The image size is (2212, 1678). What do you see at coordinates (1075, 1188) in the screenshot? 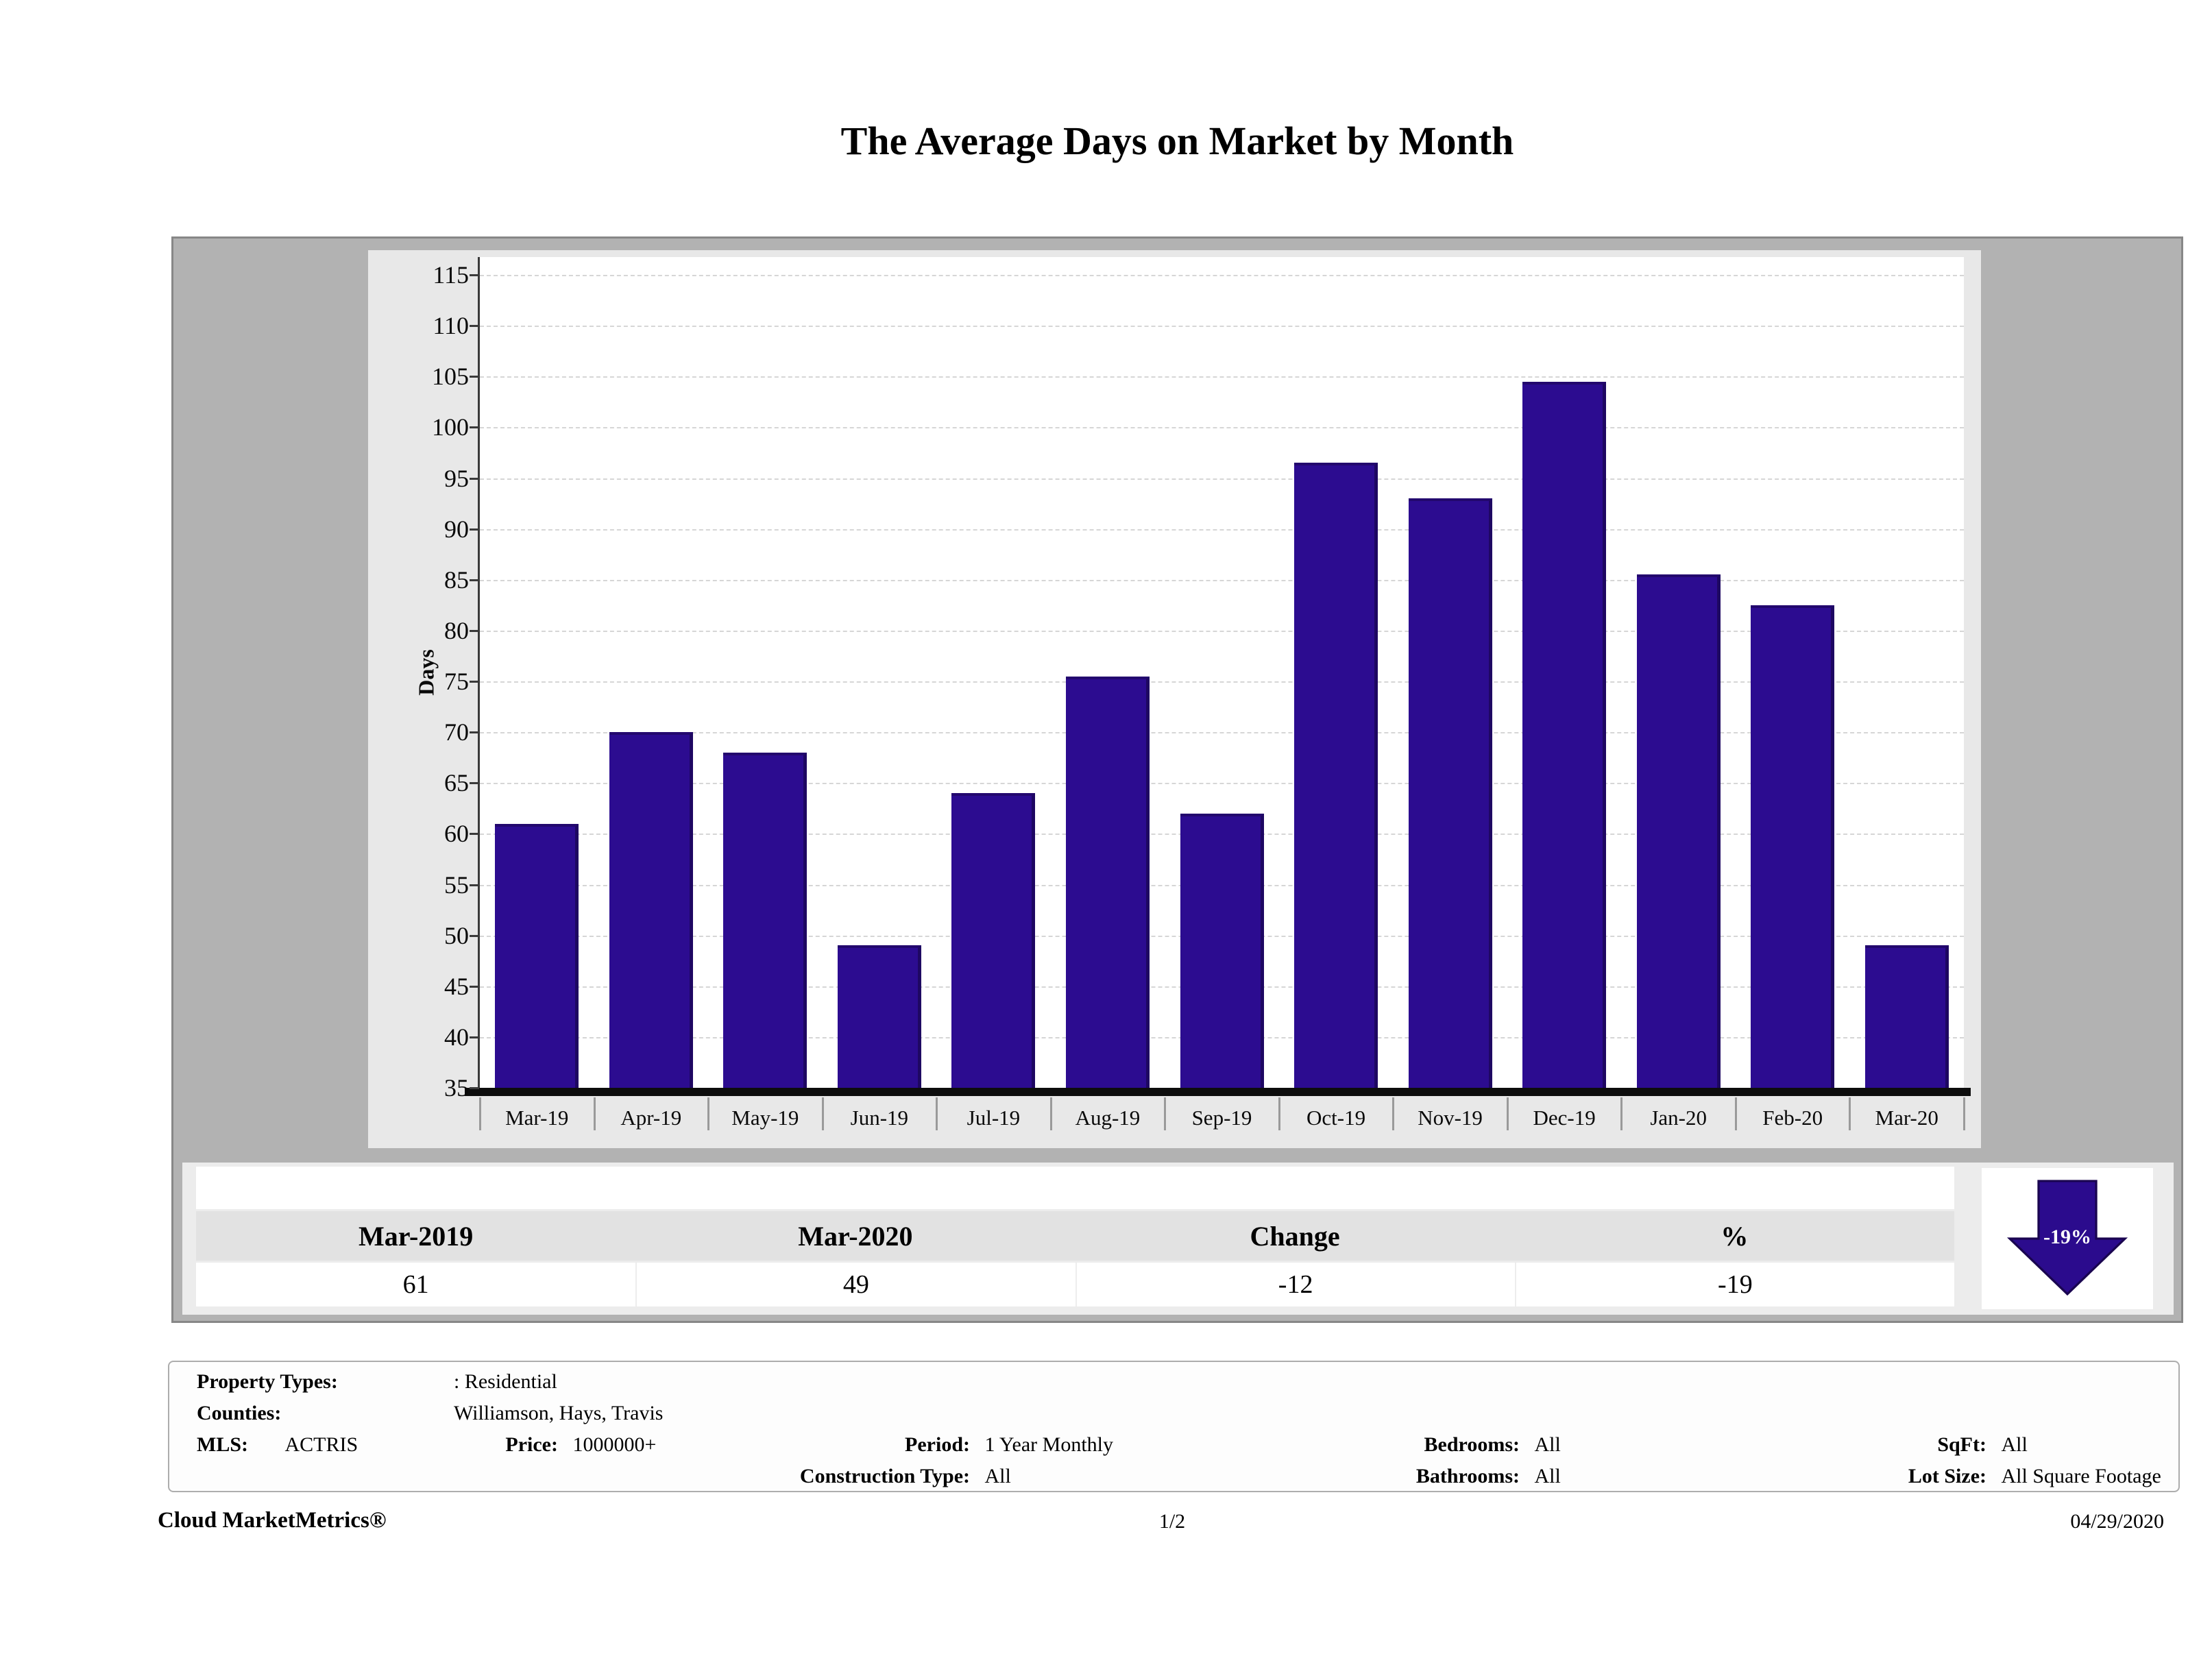
I see `summary-row-blank` at bounding box center [1075, 1188].